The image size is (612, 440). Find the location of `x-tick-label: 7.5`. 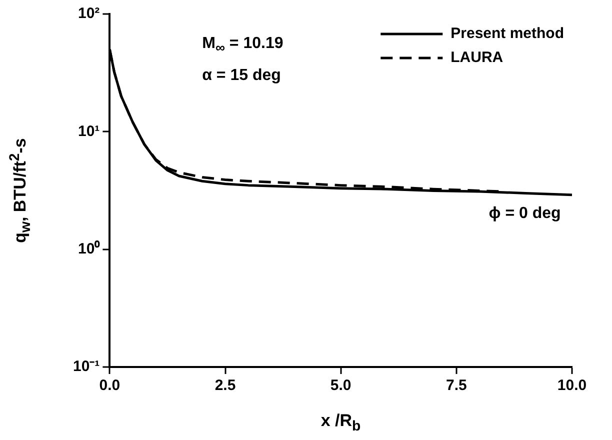

x-tick-label: 7.5 is located at coordinates (456, 385).